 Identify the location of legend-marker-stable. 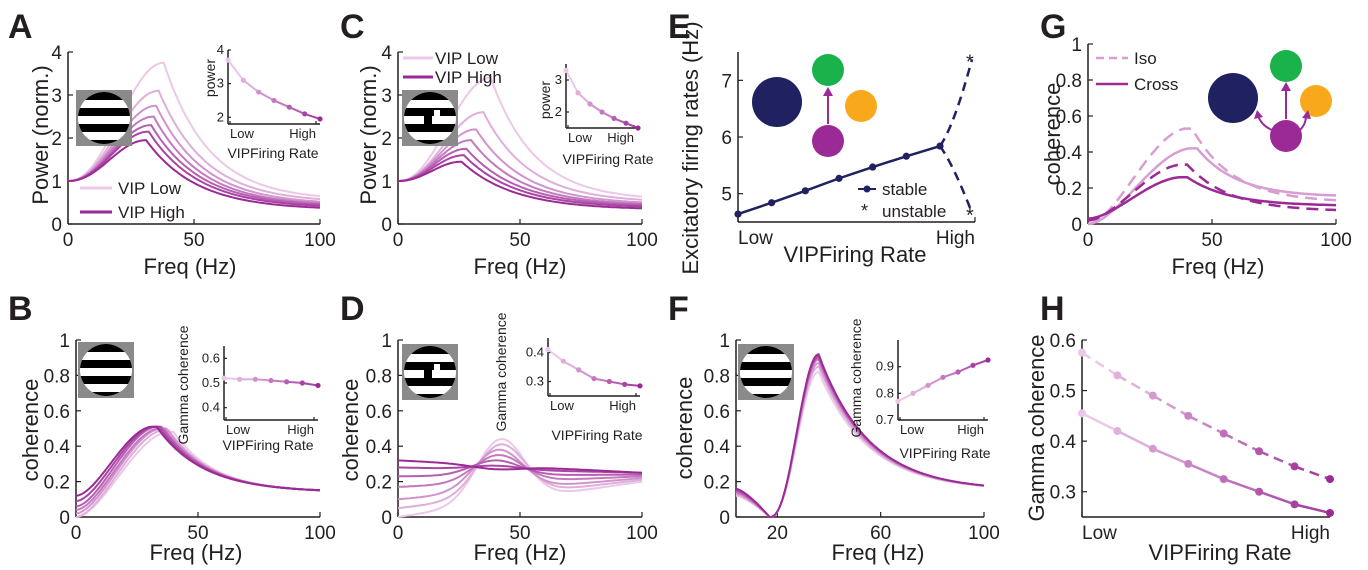
(867, 189).